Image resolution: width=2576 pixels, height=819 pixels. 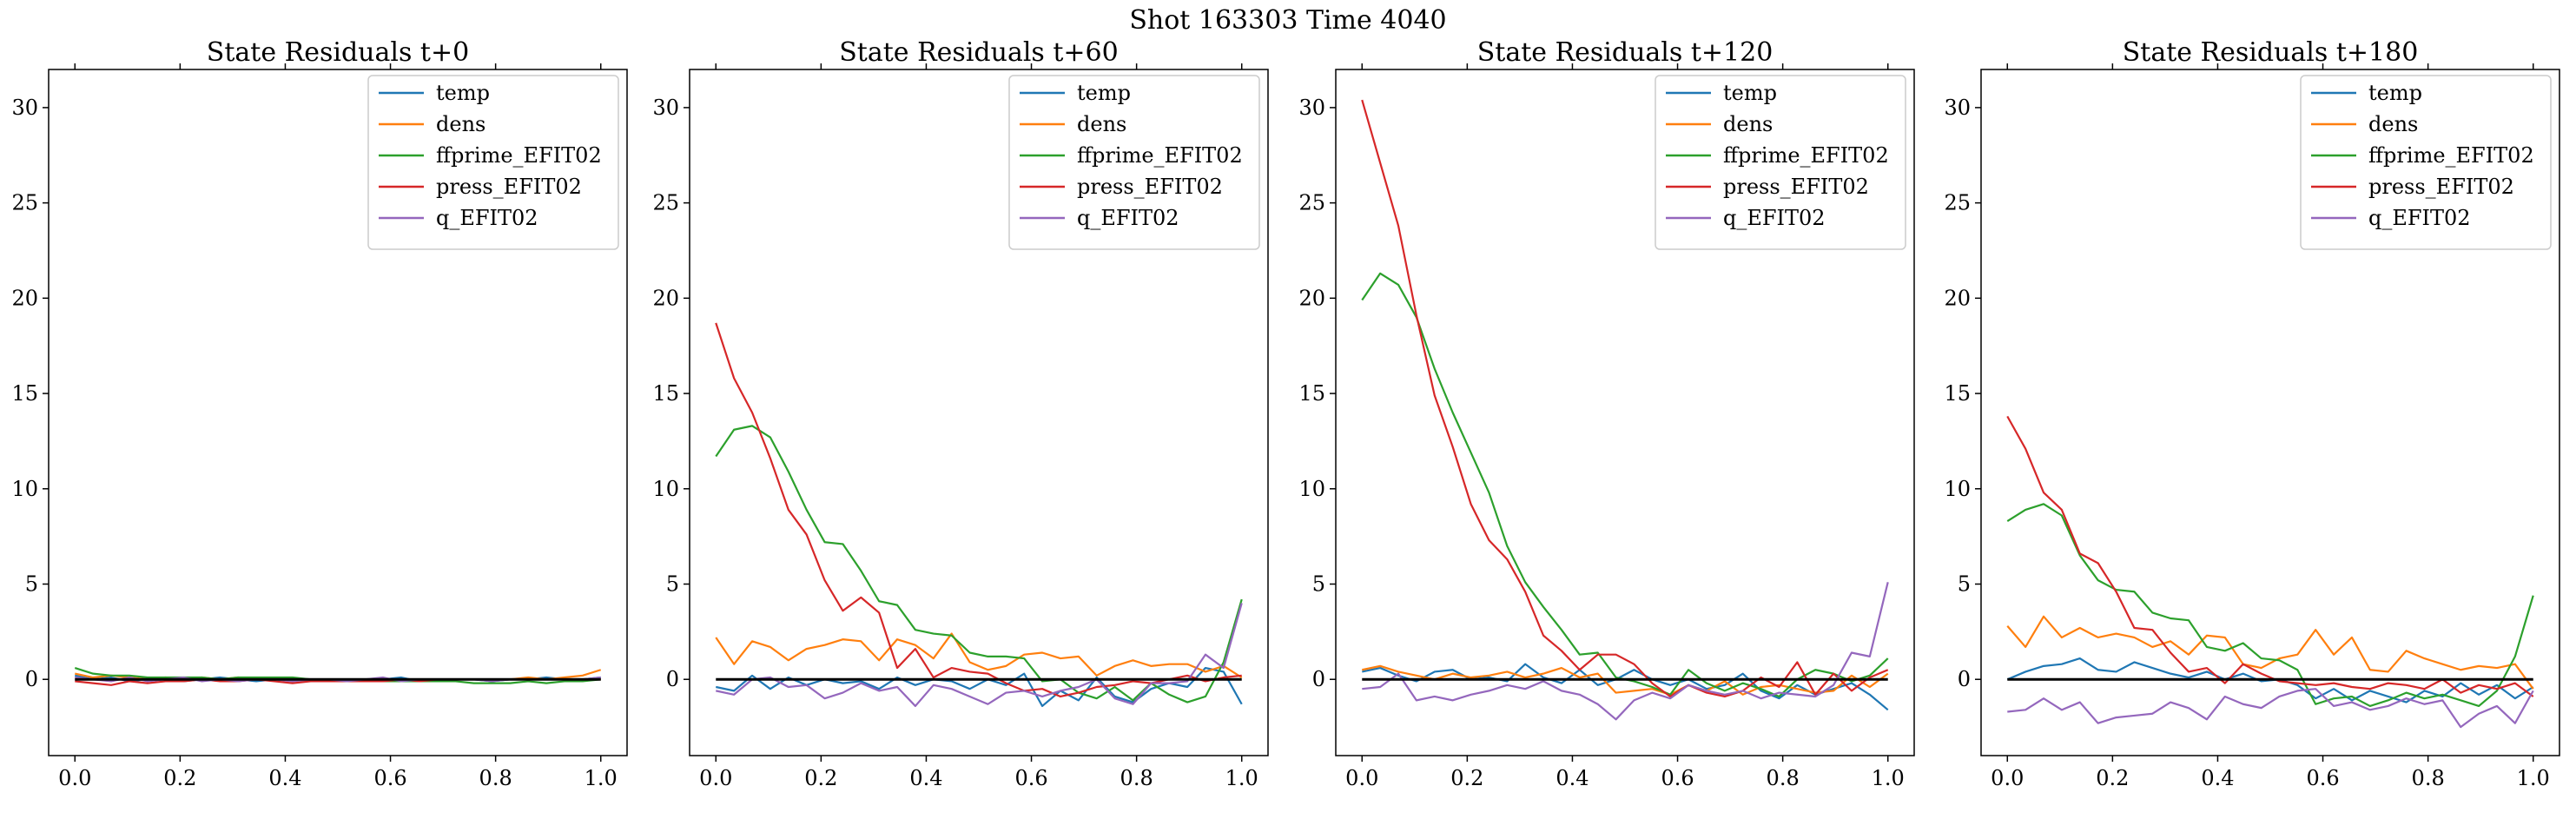 What do you see at coordinates (1287, 20) in the screenshot?
I see `figure-suptitle: Shot 163303 Time 4040` at bounding box center [1287, 20].